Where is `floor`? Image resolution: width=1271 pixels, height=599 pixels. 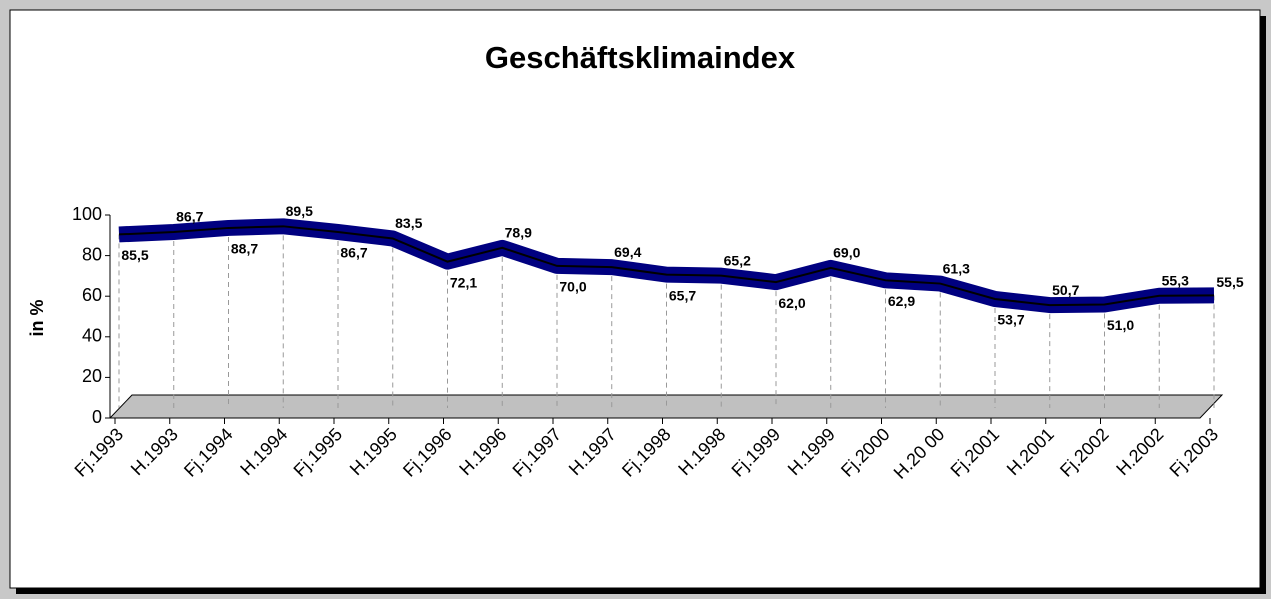
floor is located at coordinates (666, 406).